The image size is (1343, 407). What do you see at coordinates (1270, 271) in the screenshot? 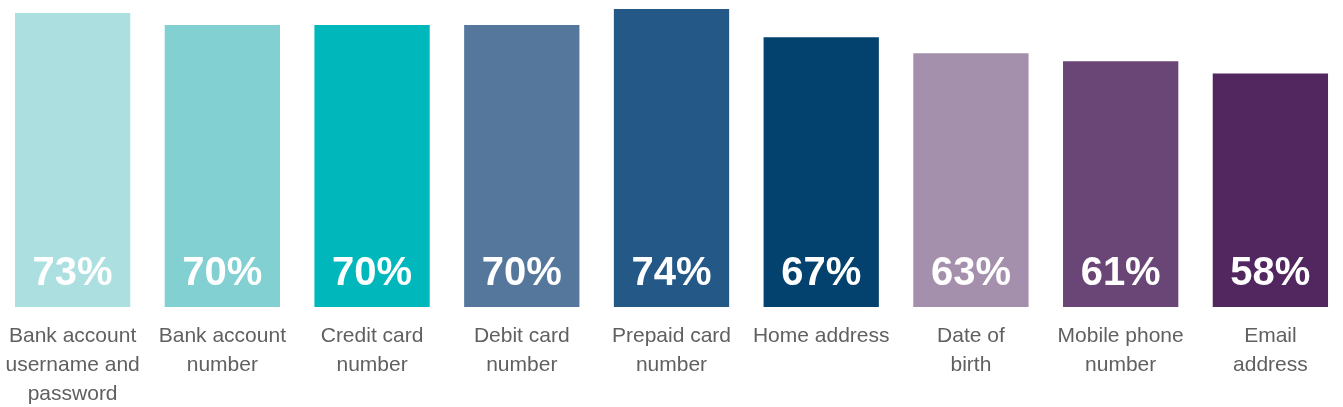
I see `data-label: 58%` at bounding box center [1270, 271].